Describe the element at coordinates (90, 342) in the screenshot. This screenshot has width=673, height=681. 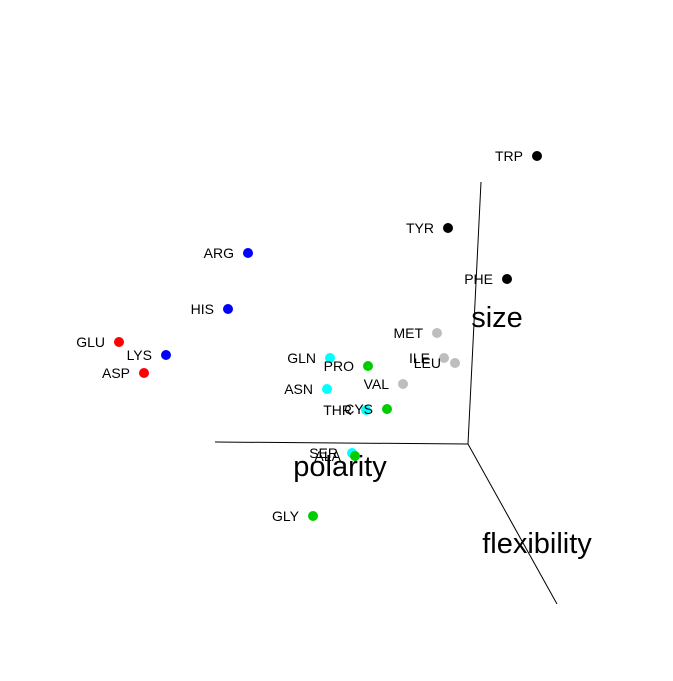
I see `point-label-glu: GLU` at that location.